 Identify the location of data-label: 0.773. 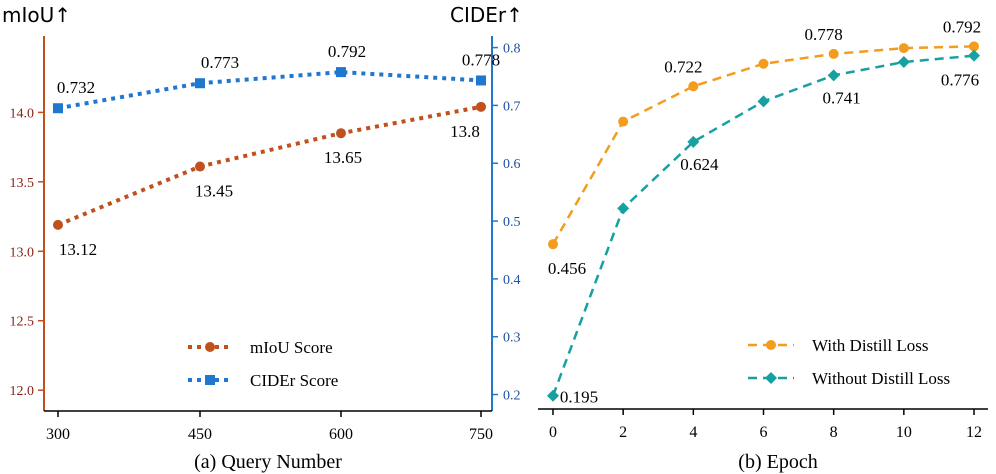
(220, 62).